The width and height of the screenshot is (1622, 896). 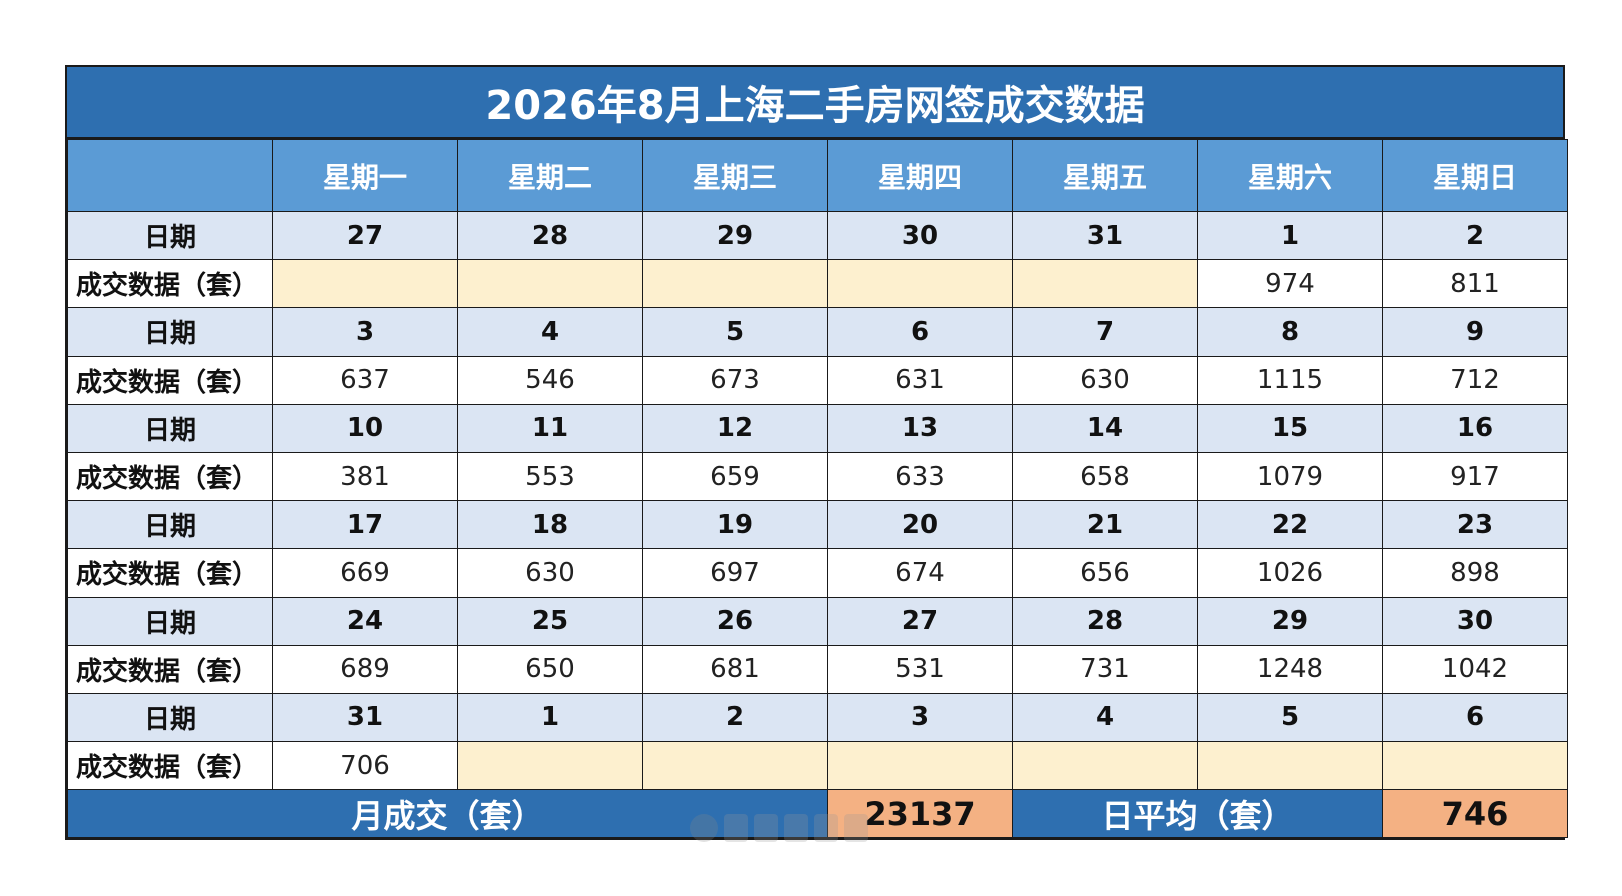 What do you see at coordinates (1290, 428) in the screenshot?
I see `date-cell: 15` at bounding box center [1290, 428].